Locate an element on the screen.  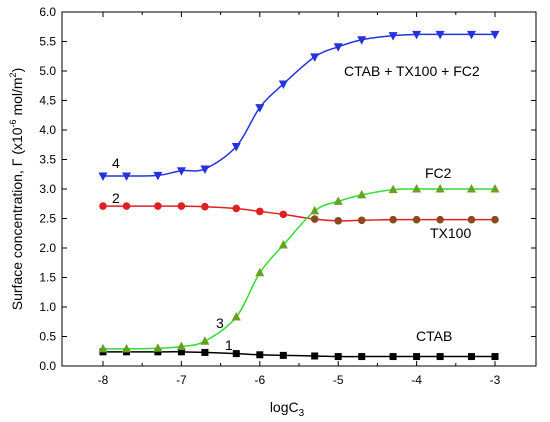
x-tick-label: -8 is located at coordinates (103, 380).